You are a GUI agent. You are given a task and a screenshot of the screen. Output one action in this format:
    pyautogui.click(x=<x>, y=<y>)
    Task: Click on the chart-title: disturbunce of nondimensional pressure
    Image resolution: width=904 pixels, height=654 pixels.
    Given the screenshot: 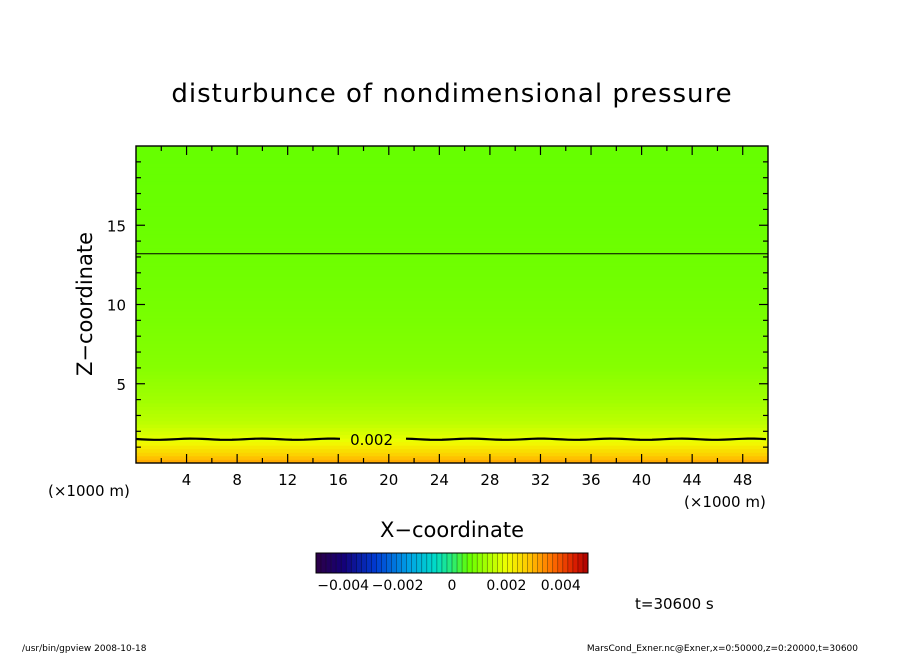 What is the action you would take?
    pyautogui.click(x=451, y=94)
    